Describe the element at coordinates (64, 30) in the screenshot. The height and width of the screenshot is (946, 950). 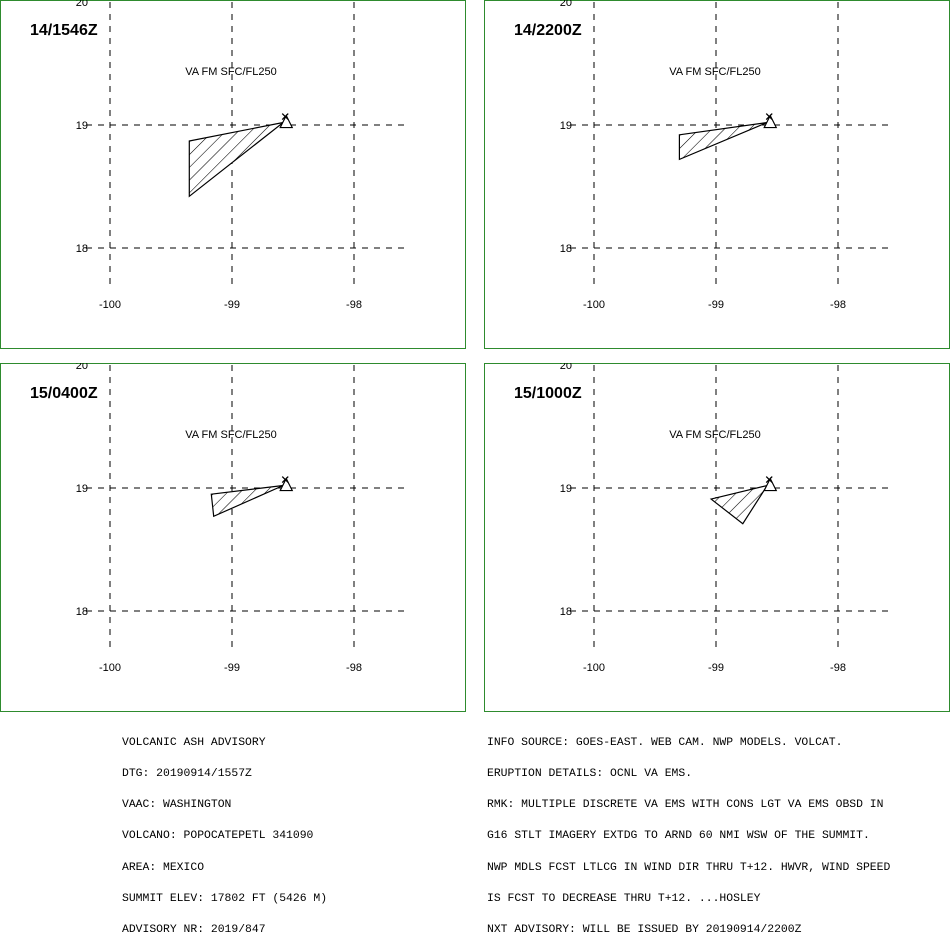
I see `forecast-time-label: 14/1546Z` at that location.